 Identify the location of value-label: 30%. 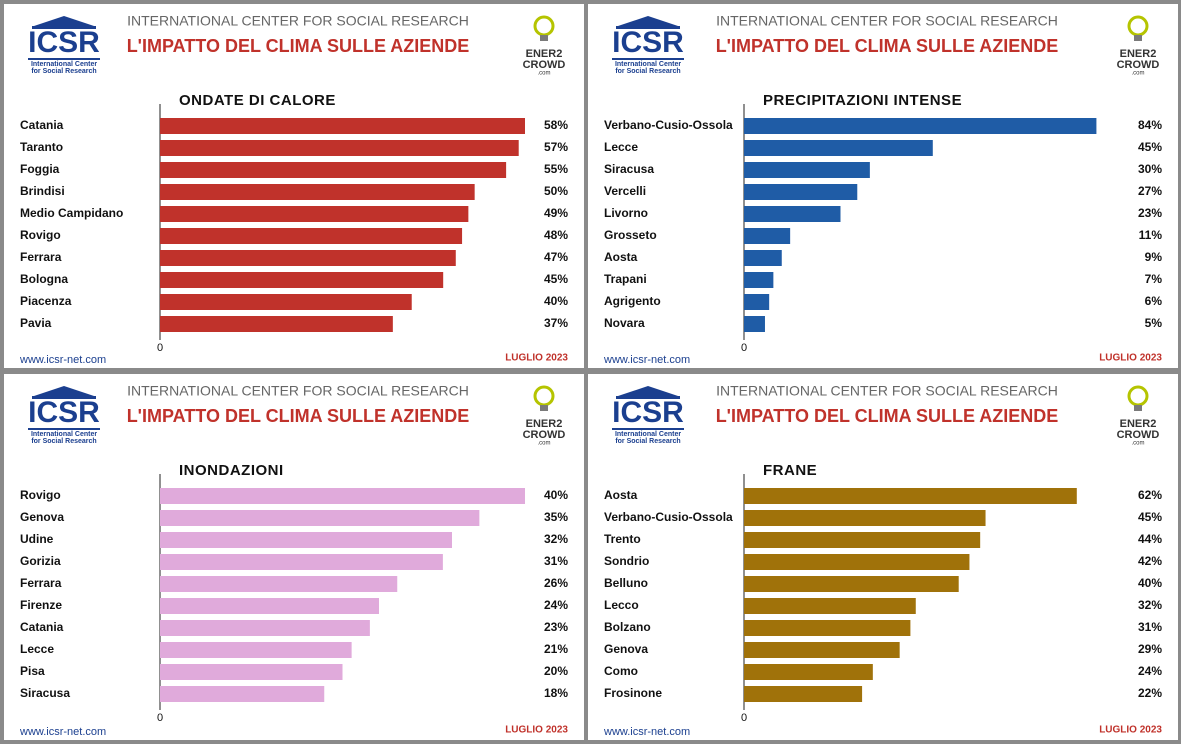
(1150, 169).